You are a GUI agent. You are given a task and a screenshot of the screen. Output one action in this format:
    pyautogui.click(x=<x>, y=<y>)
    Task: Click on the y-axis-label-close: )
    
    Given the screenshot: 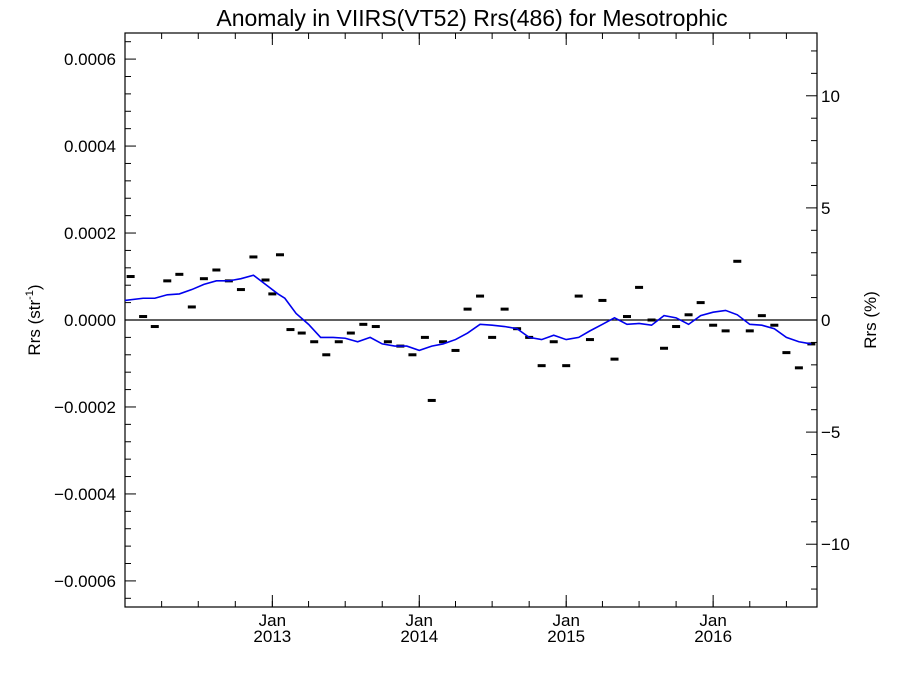 What is the action you would take?
    pyautogui.click(x=34, y=287)
    